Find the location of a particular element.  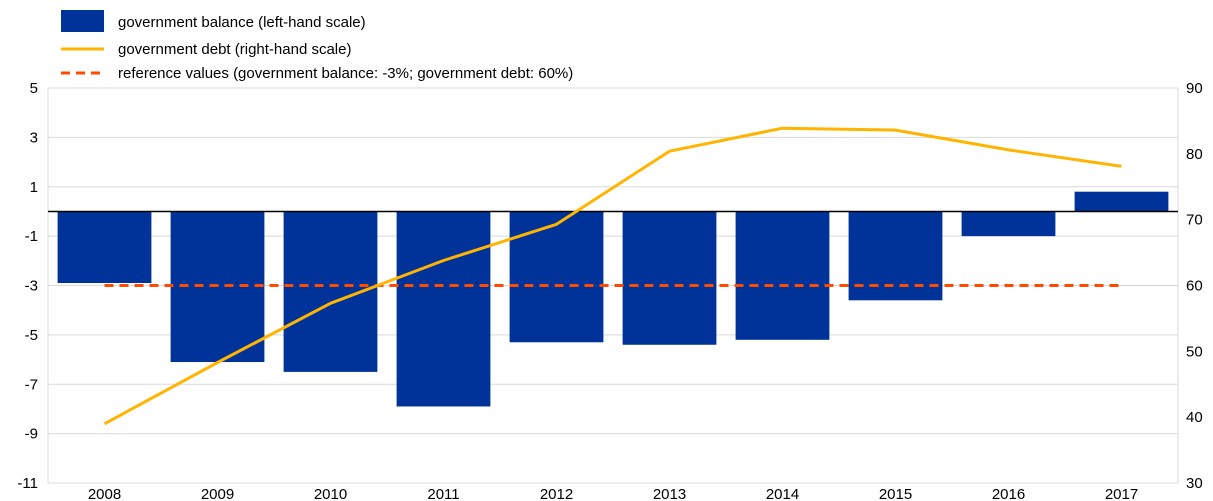

x-tick-label: 2009 is located at coordinates (217, 493).